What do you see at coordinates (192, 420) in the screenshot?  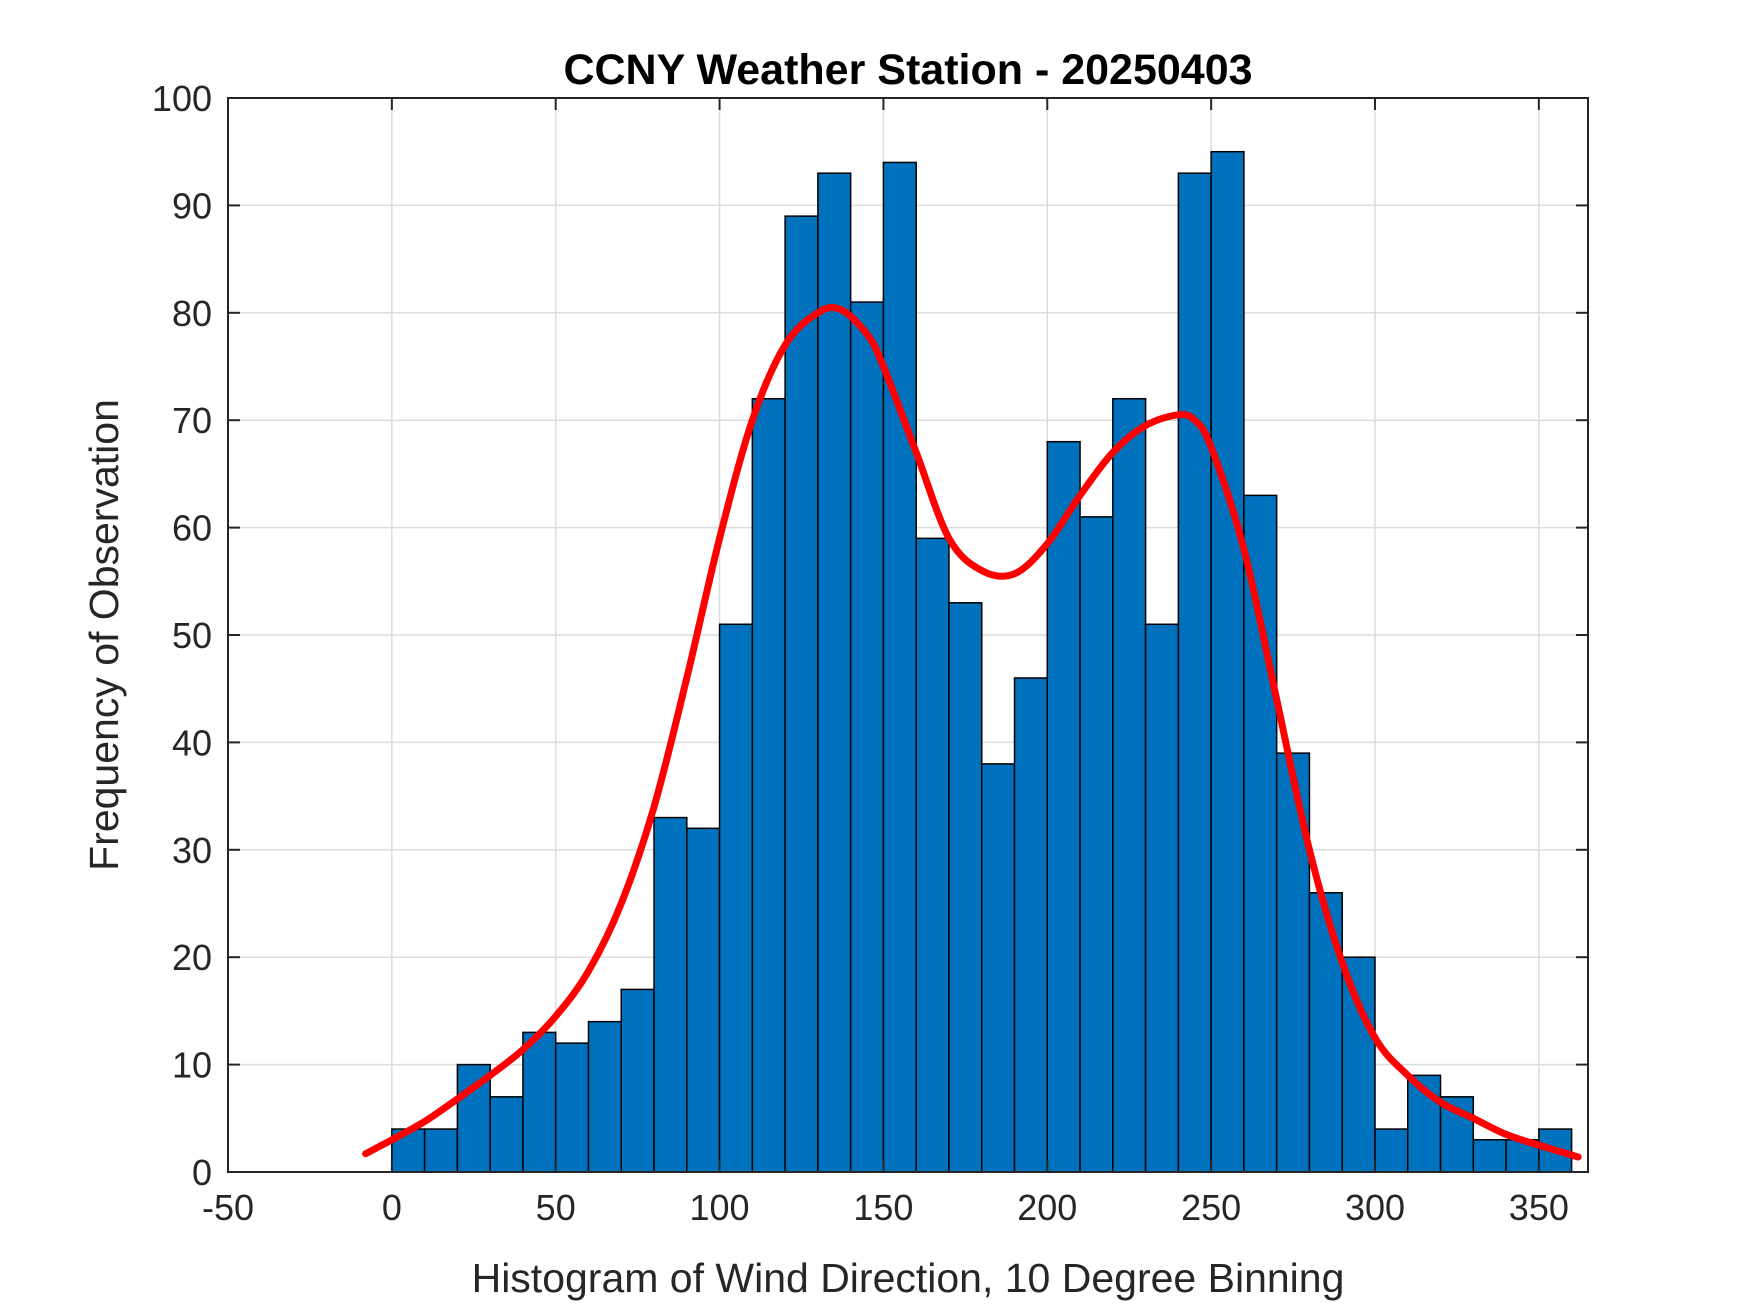 I see `y-tick-label: 70` at bounding box center [192, 420].